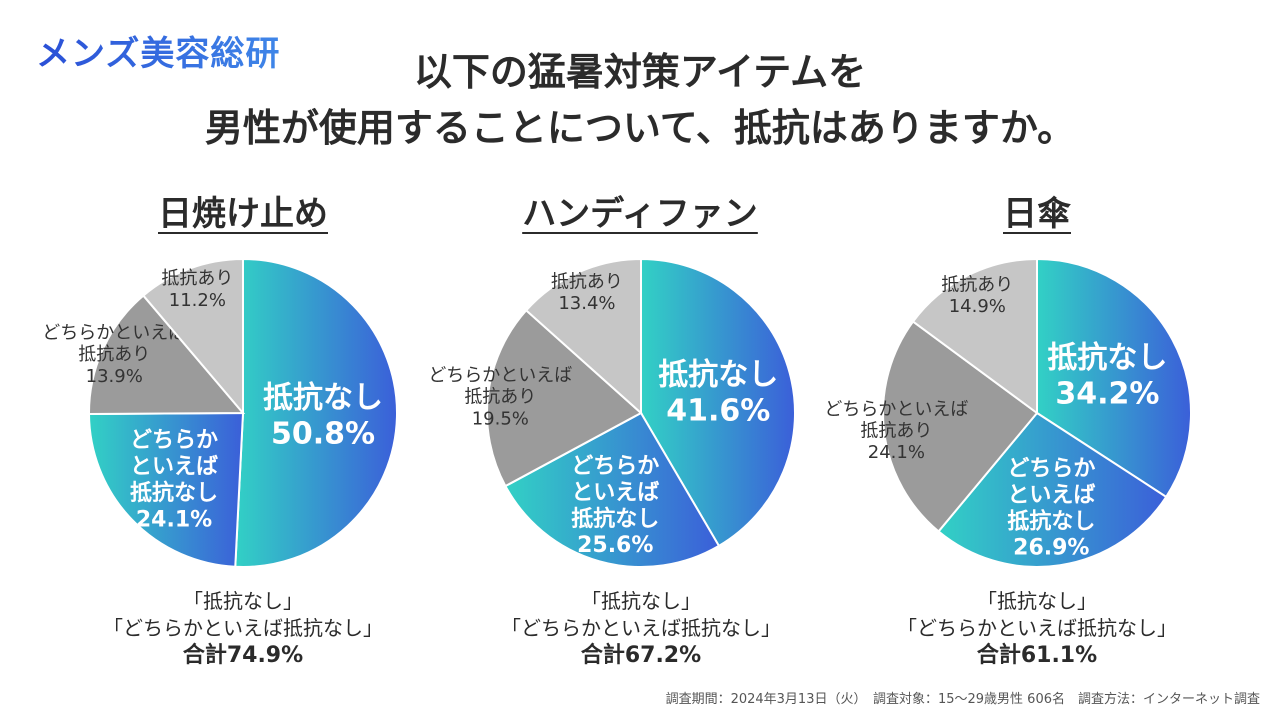 This screenshot has height=720, width=1280. What do you see at coordinates (640, 72) in the screenshot?
I see `page-title-line1: 以下の猛暑対策アイテムを` at bounding box center [640, 72].